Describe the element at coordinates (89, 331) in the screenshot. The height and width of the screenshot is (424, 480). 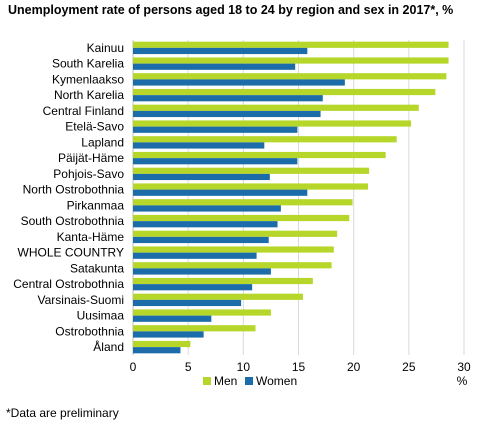
I see `category-label: Ostrobothnia` at that location.